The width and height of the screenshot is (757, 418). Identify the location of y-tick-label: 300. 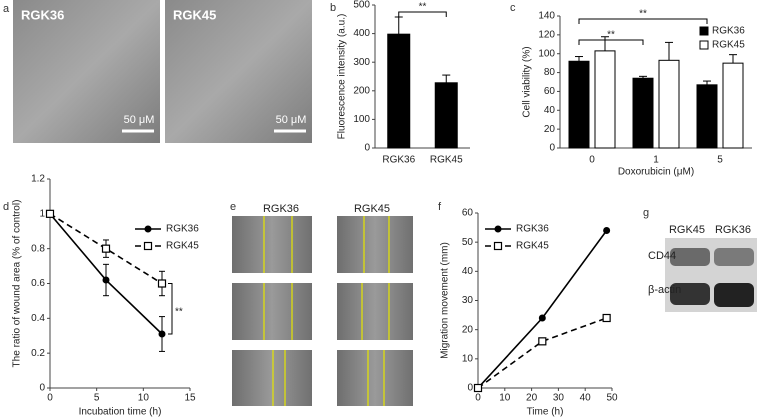
(361, 62).